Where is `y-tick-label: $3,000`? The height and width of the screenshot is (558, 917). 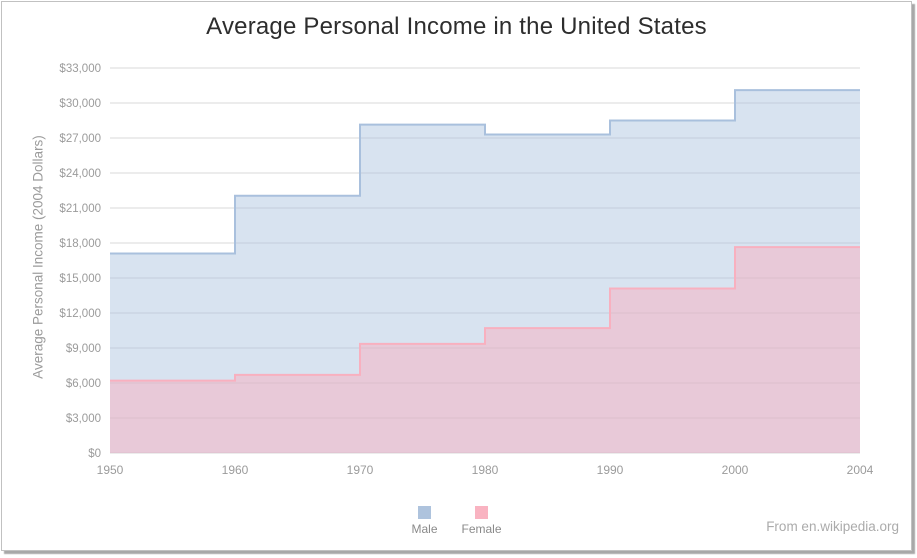 y-tick-label: $3,000 is located at coordinates (83, 419).